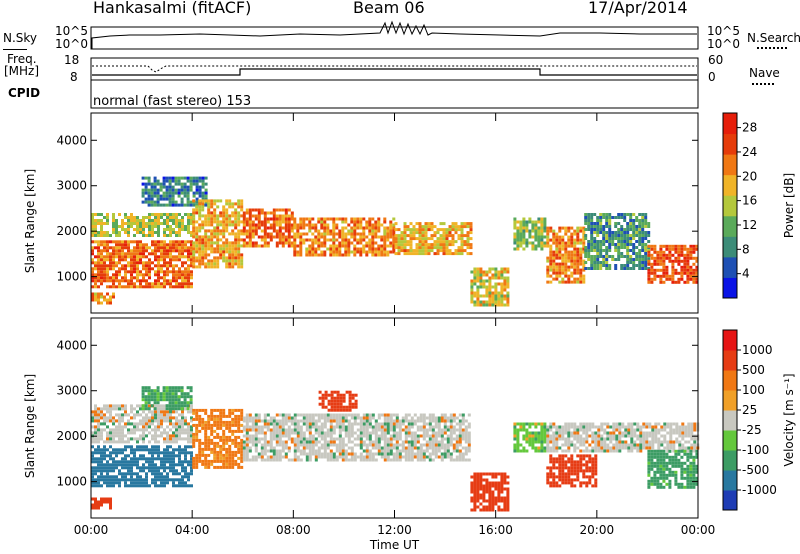  Describe the element at coordinates (268, 228) in the screenshot. I see `data-band` at that location.